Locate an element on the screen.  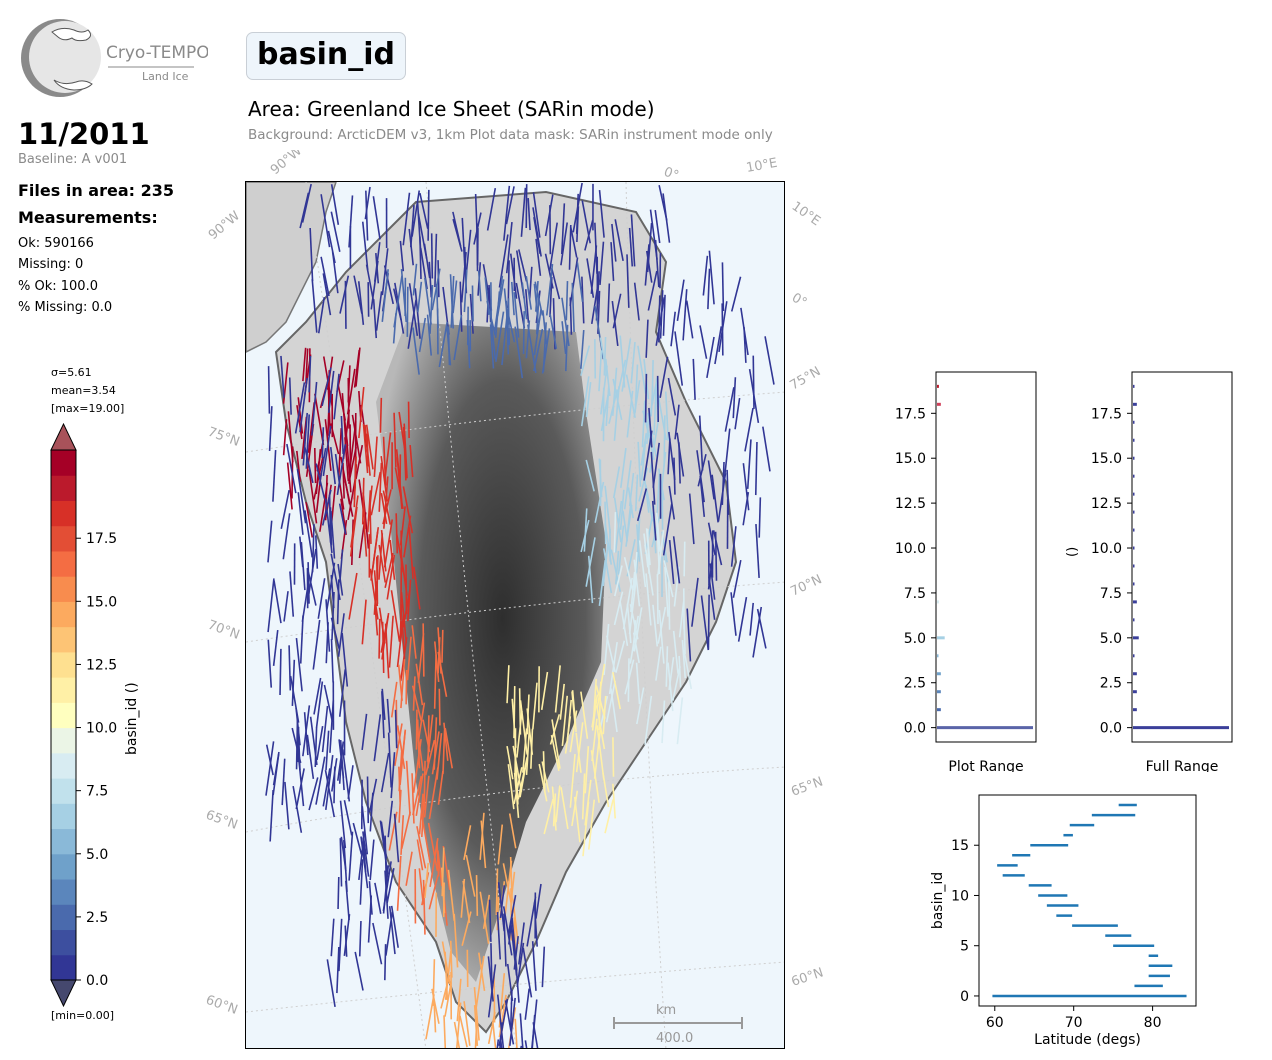
scale-value: 400.0 is located at coordinates (674, 1038).